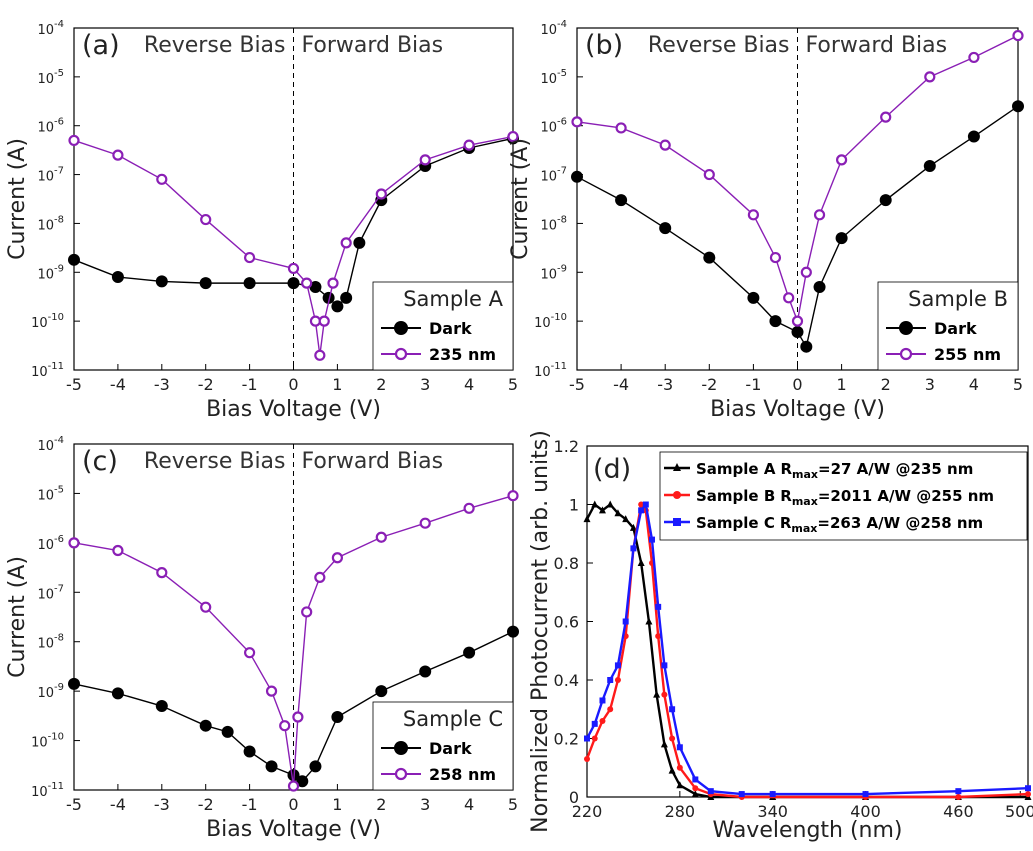  Describe the element at coordinates (559, 317) in the screenshot. I see `y-tick-exponent: -10` at that location.